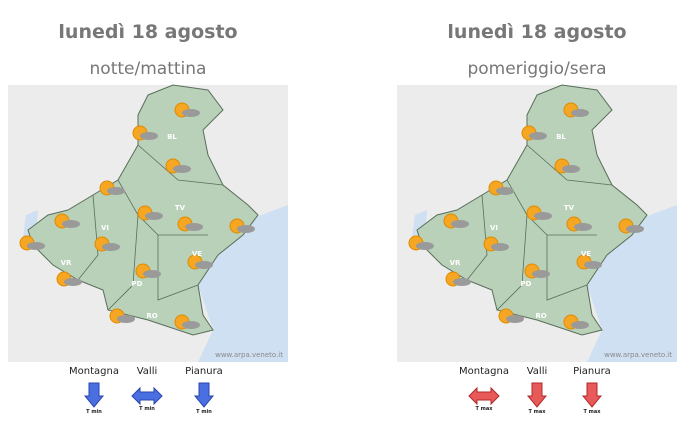  Describe the element at coordinates (148, 69) in the screenshot. I see `panel-subtitle: notte/mattina` at that location.